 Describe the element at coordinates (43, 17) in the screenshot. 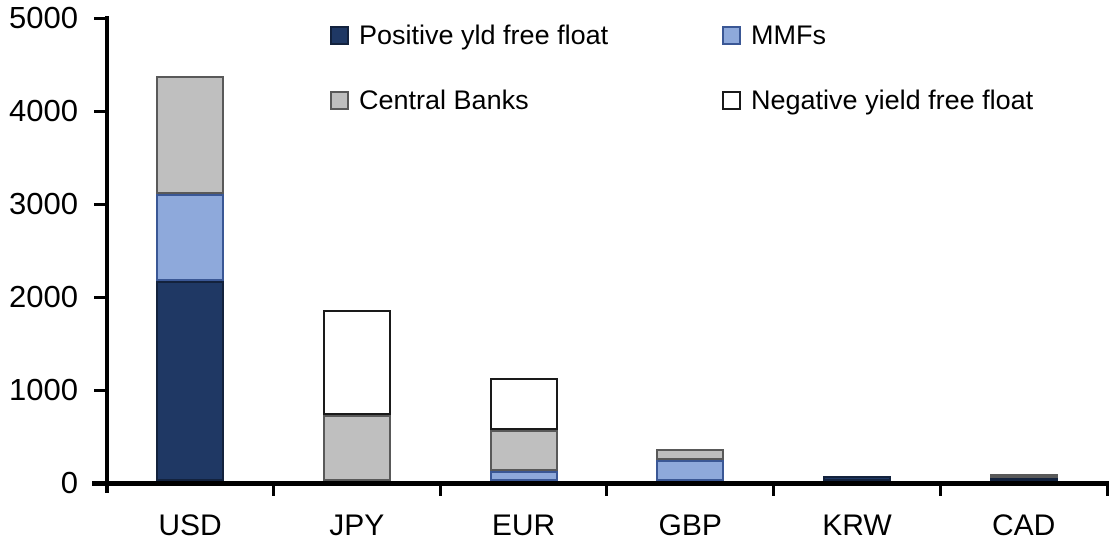

I see `y-tick-label: 5000` at that location.